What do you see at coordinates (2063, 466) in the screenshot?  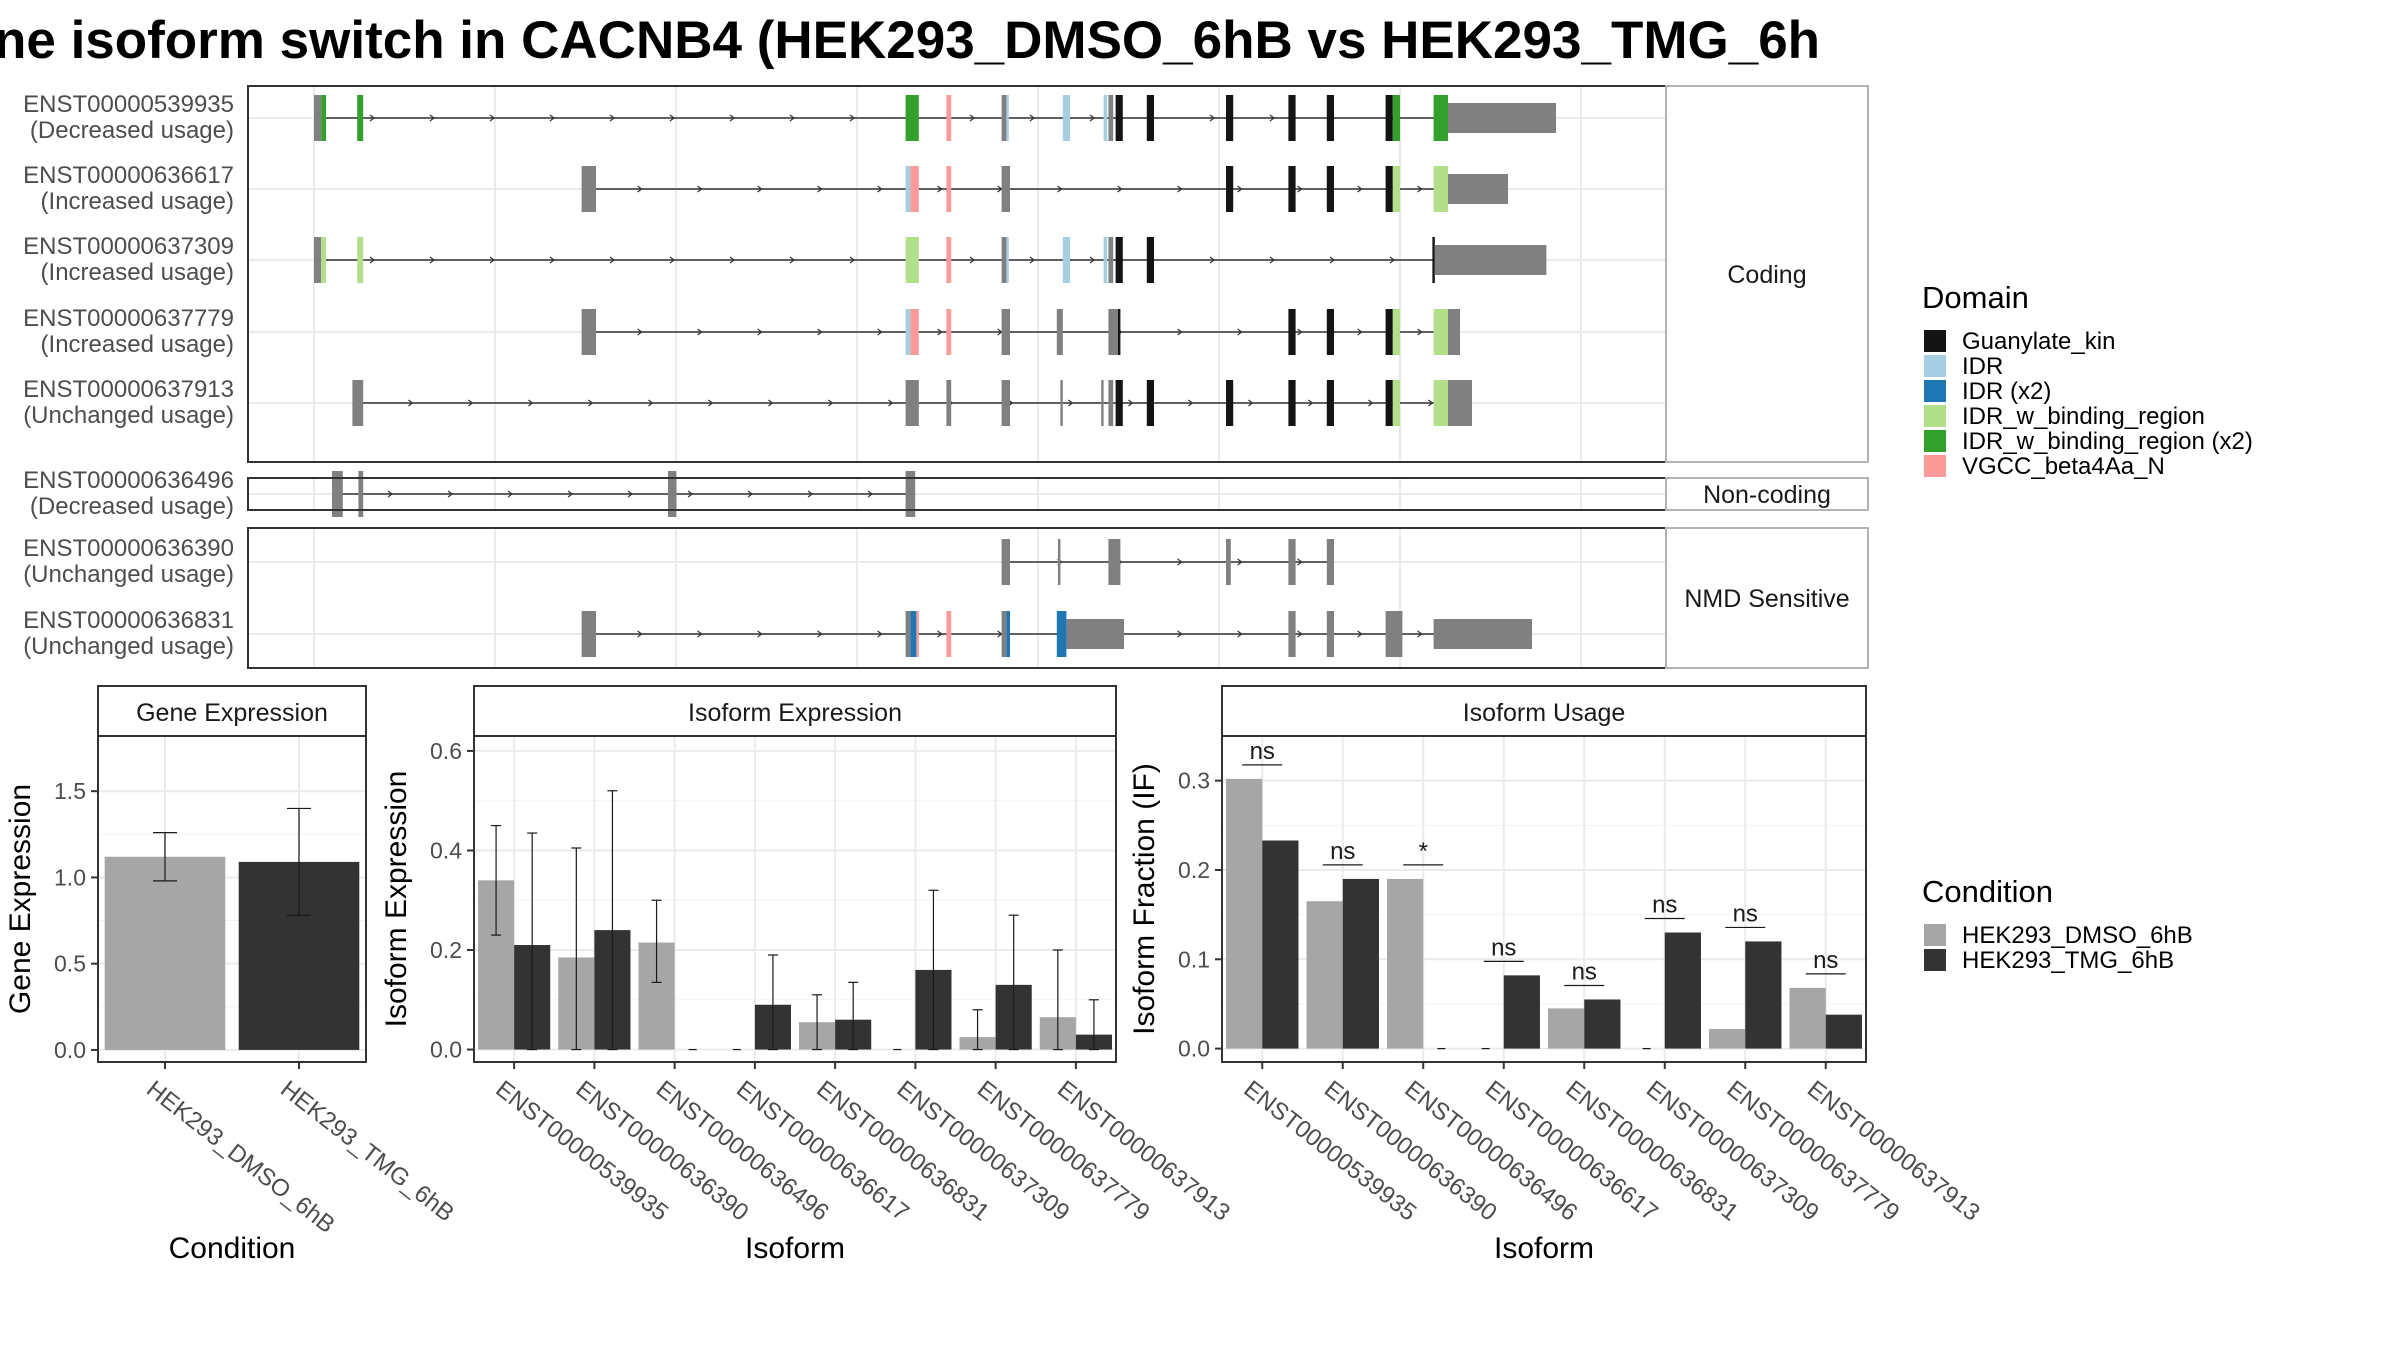 I see `legend-label: VGCC_beta4Aa_N` at bounding box center [2063, 466].